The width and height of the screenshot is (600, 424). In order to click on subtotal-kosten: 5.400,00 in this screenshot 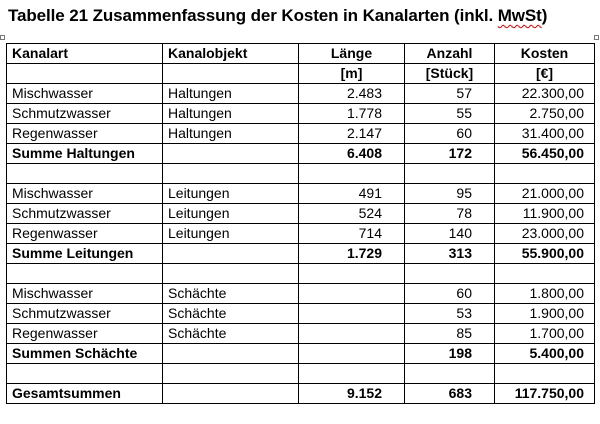, I will do `click(544, 353)`.